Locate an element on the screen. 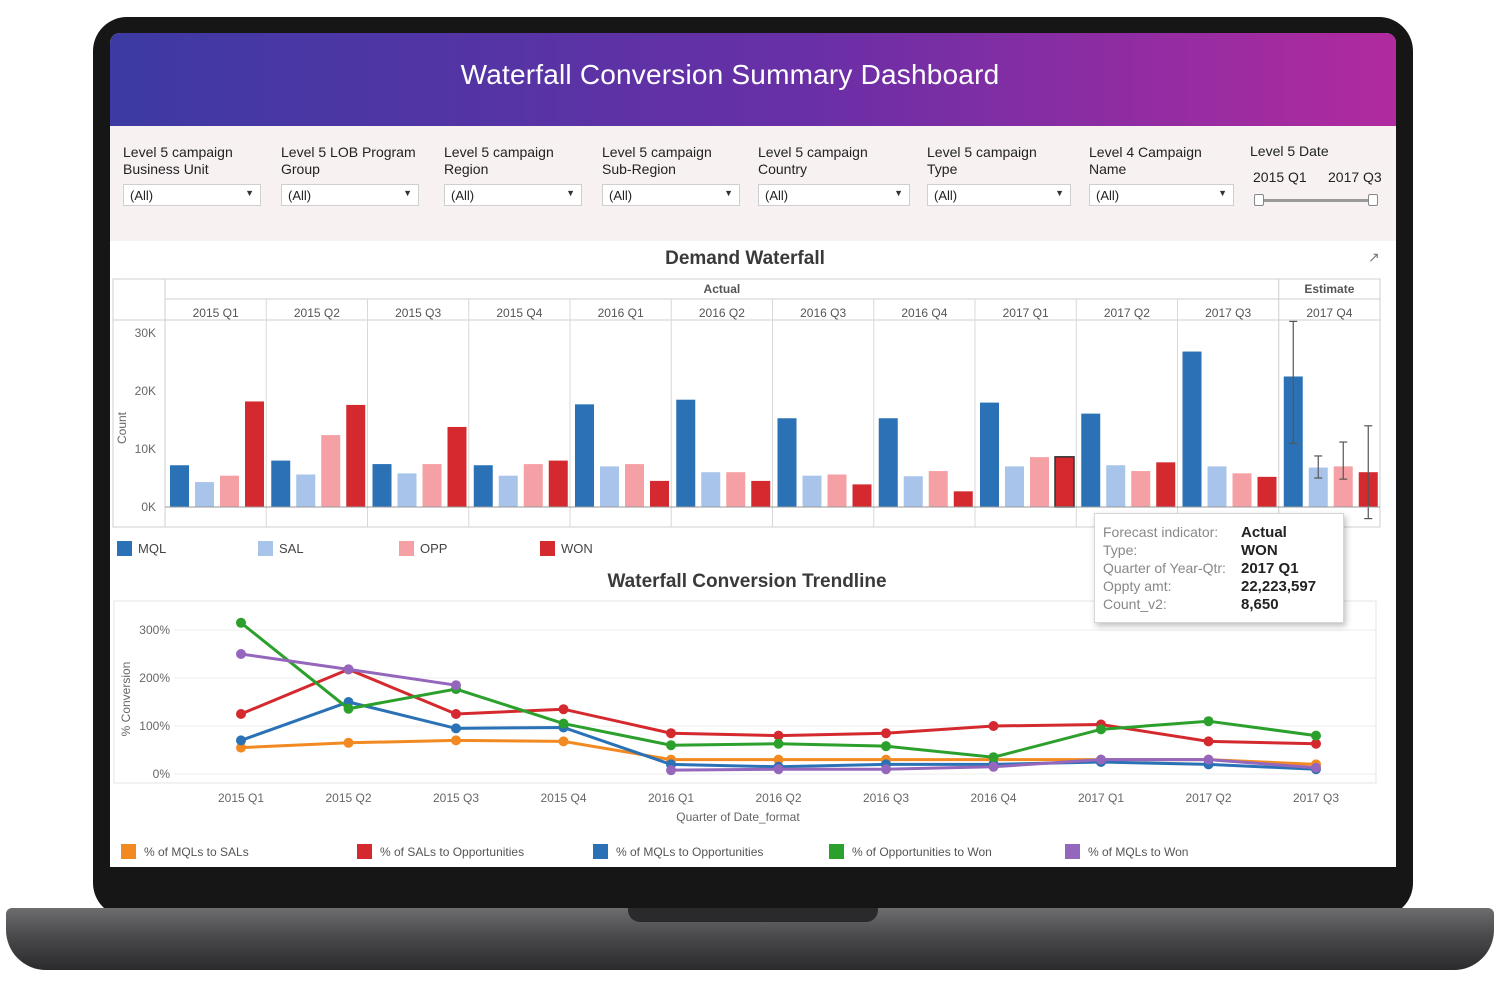 This screenshot has height=1000, width=1500. legend-label: % of SALs to Opportunities is located at coordinates (452, 852).